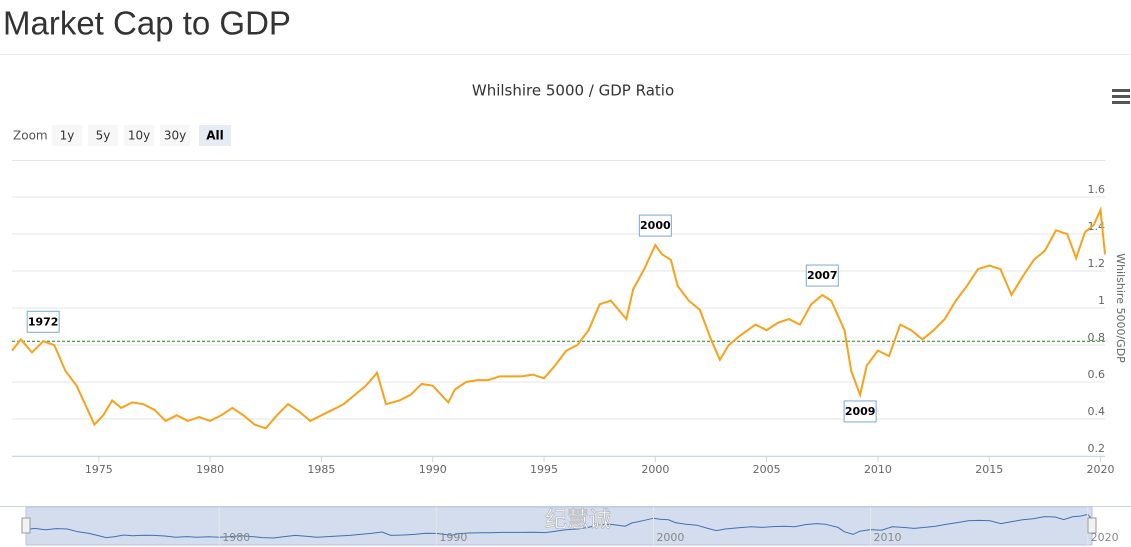  What do you see at coordinates (453, 537) in the screenshot?
I see `navigator-tick-label: 1990` at bounding box center [453, 537].